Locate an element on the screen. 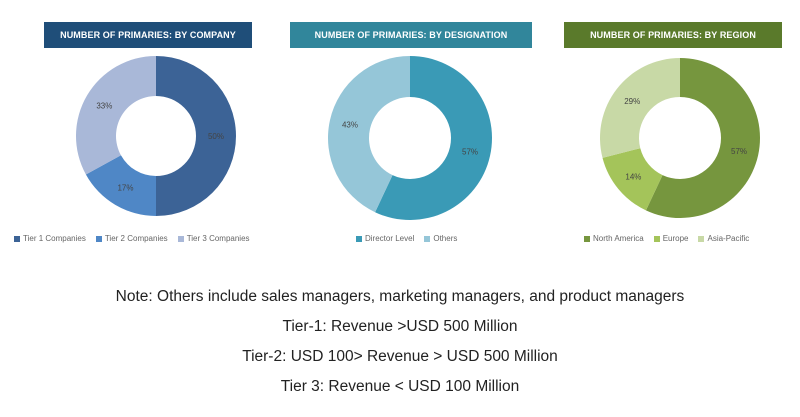  legend-item: Tier 1 Companies is located at coordinates (50, 238).